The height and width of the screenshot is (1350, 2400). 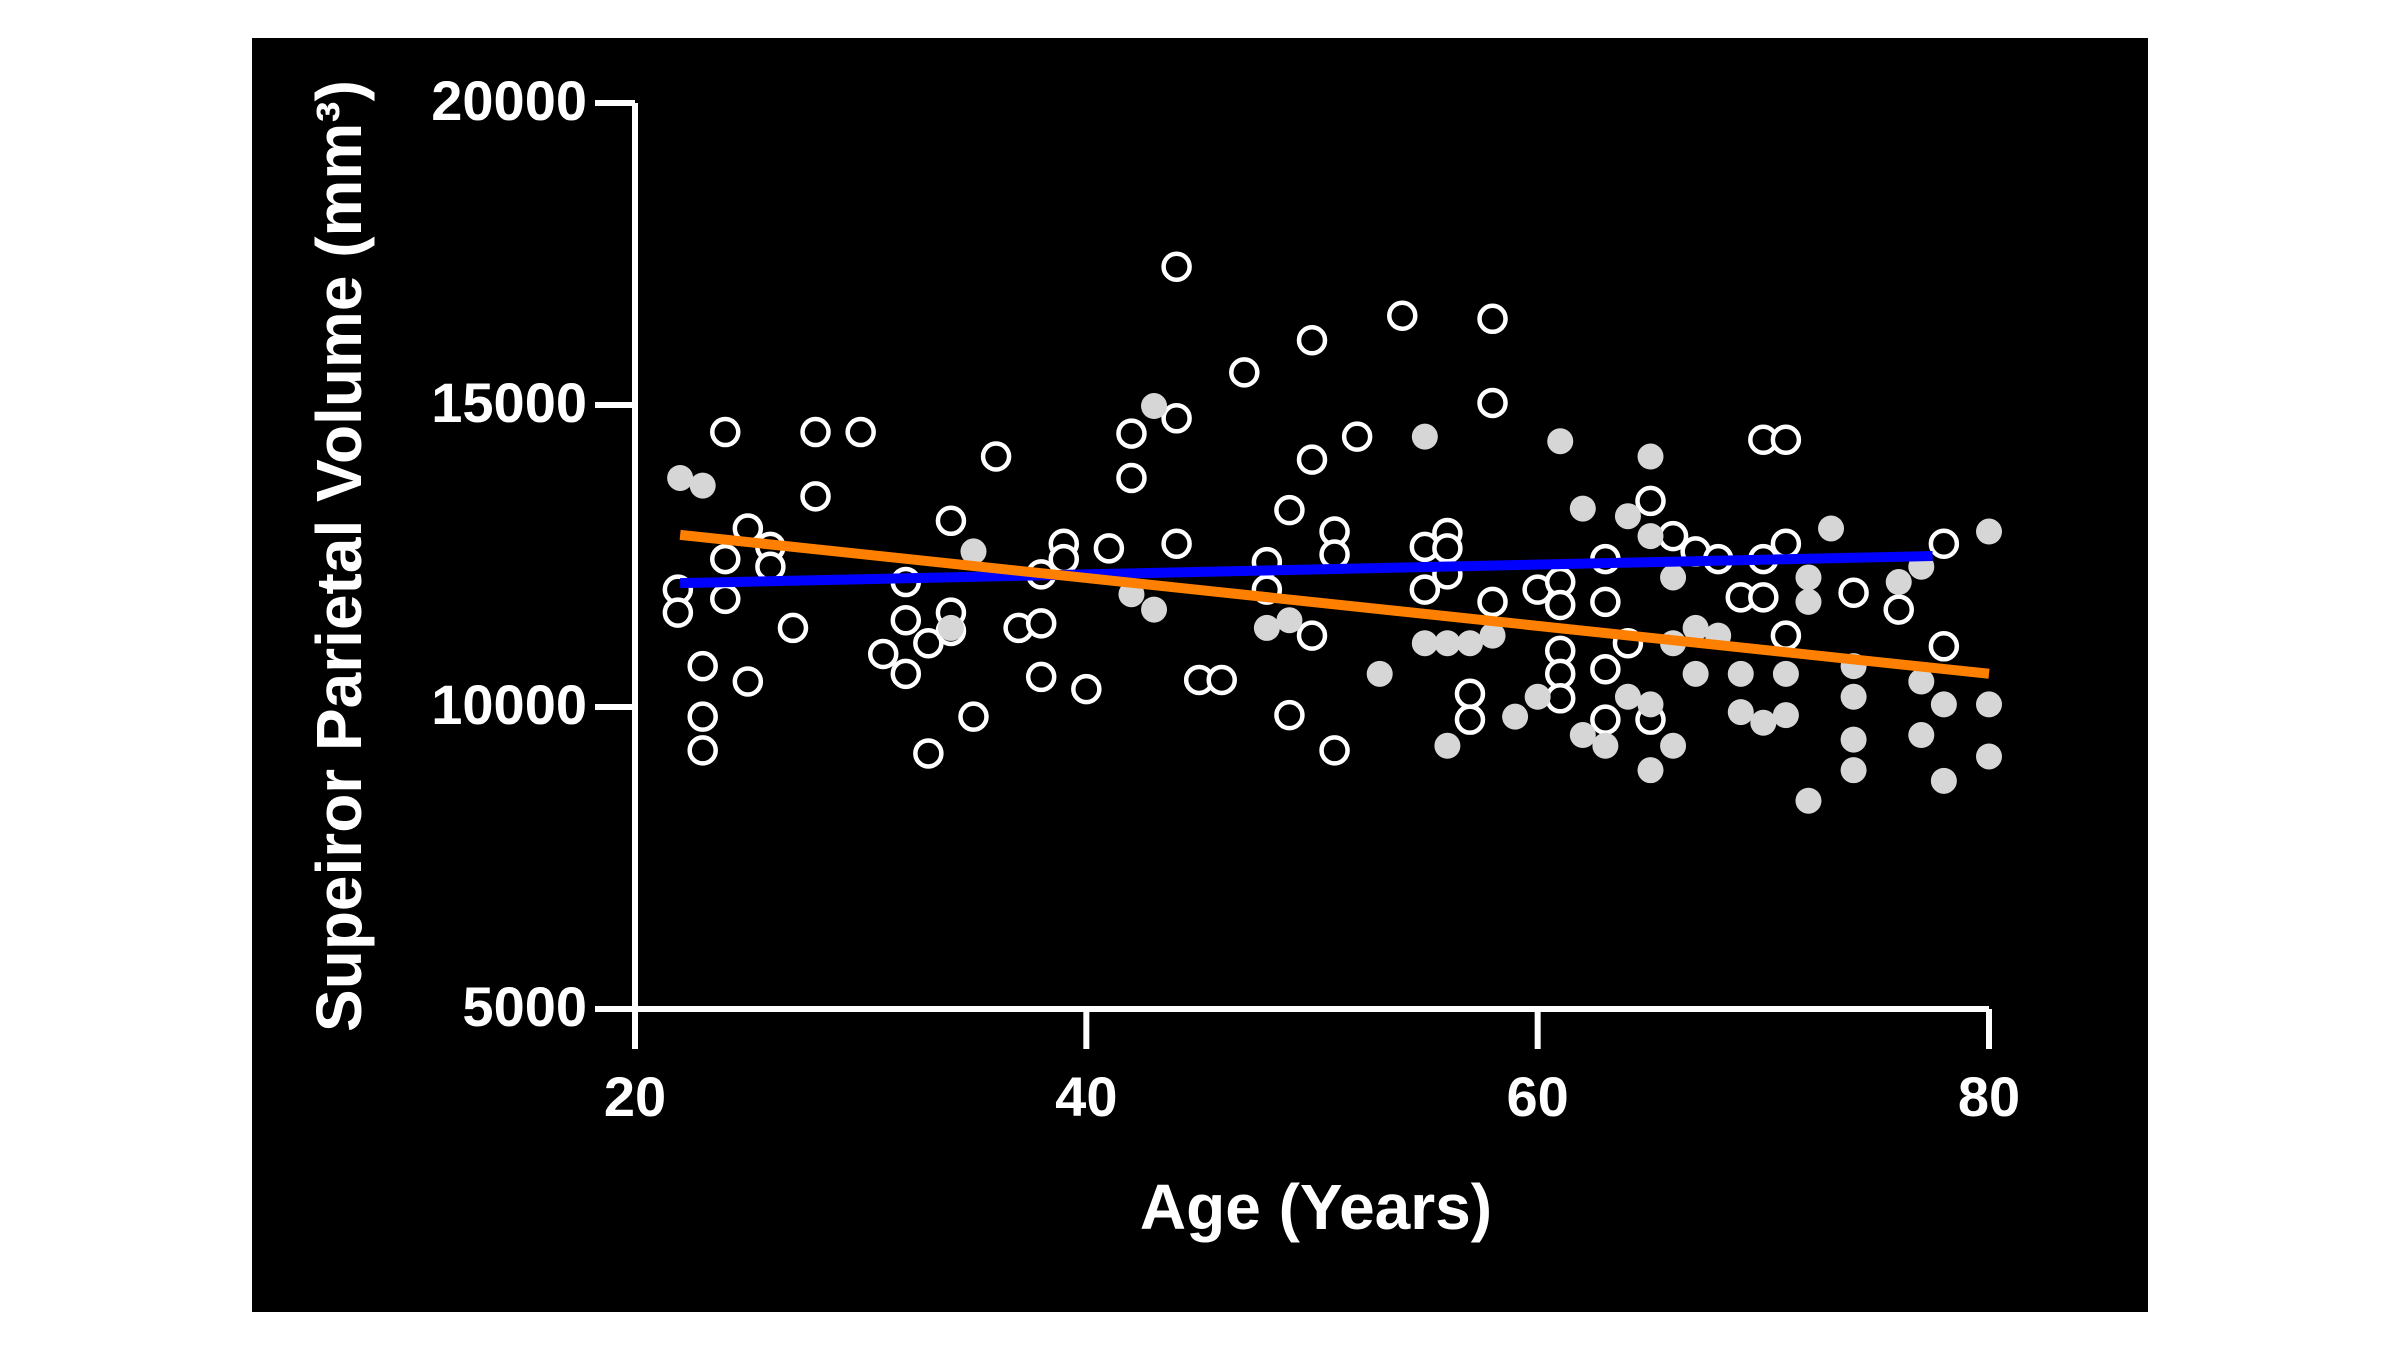 I want to click on regression-line, so click(x=1306, y=570).